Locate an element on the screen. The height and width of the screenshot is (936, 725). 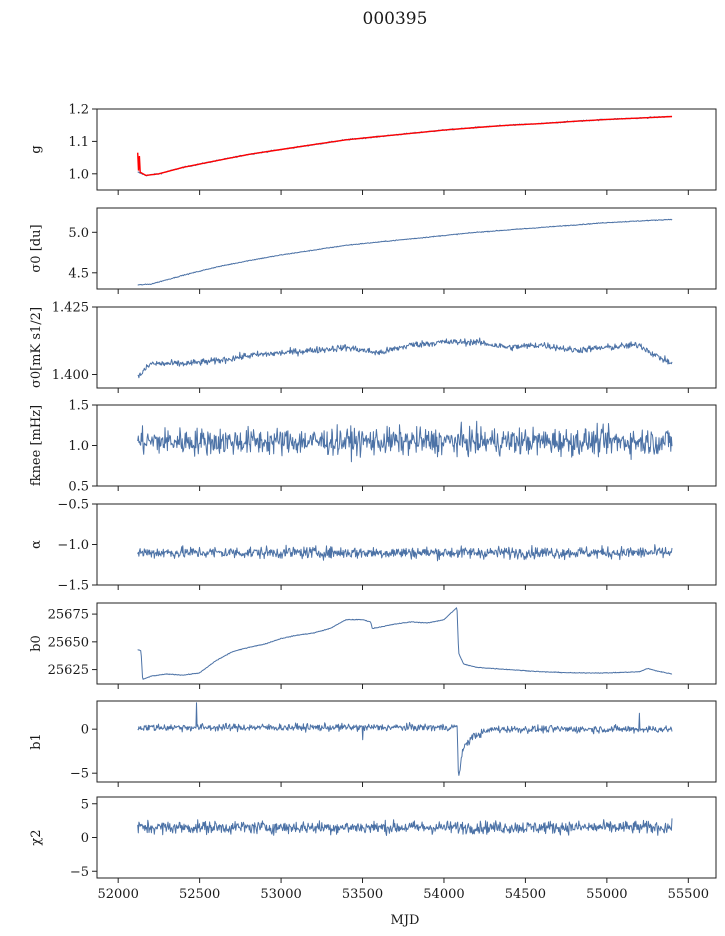
y-axis-label-sigma0_mks: σ0[mK s1/2] is located at coordinates (36, 347).